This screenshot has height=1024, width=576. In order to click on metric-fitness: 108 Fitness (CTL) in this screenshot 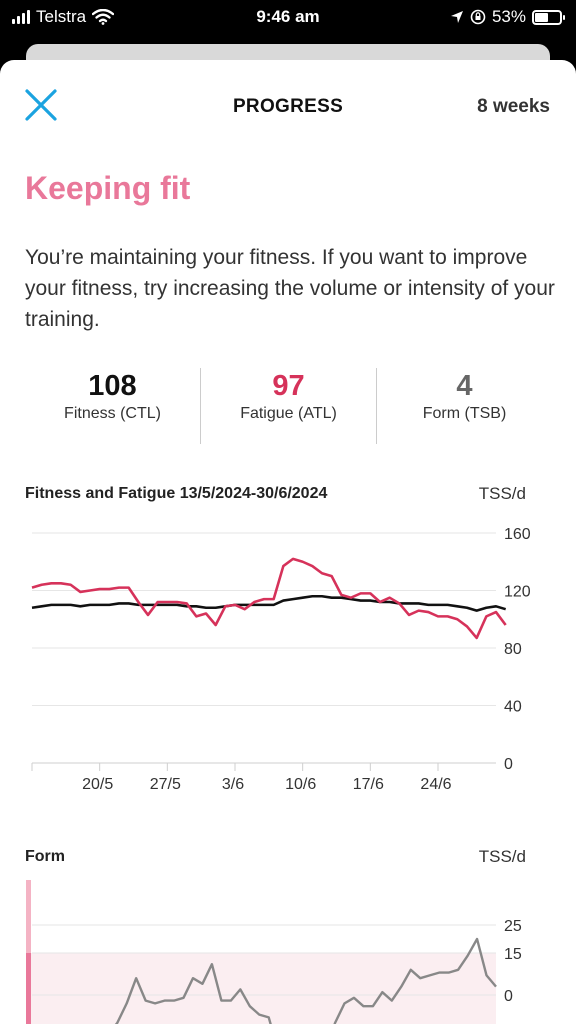, I will do `click(112, 406)`.